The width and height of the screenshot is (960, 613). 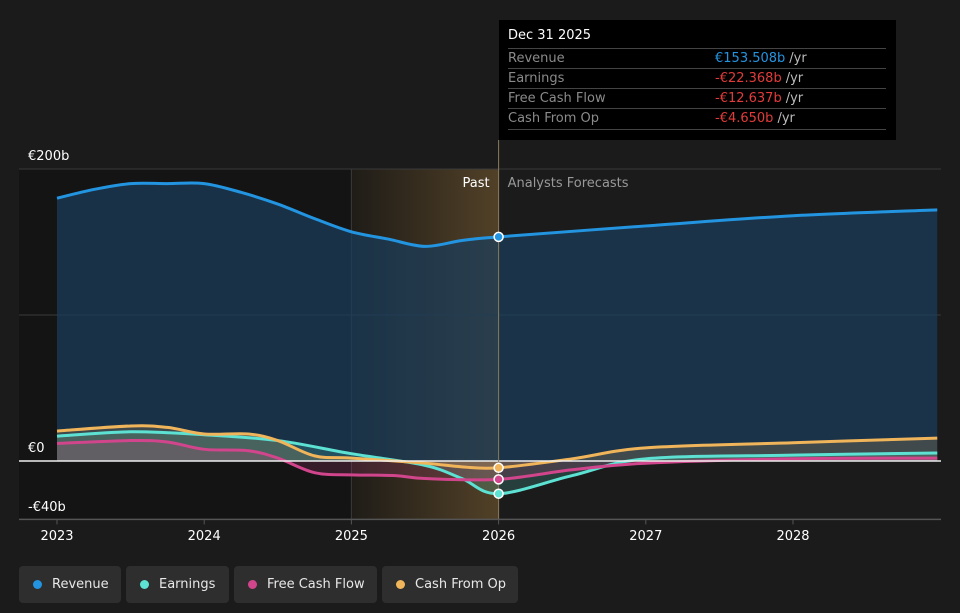 What do you see at coordinates (748, 98) in the screenshot?
I see `fcf-value: -€12.637b` at bounding box center [748, 98].